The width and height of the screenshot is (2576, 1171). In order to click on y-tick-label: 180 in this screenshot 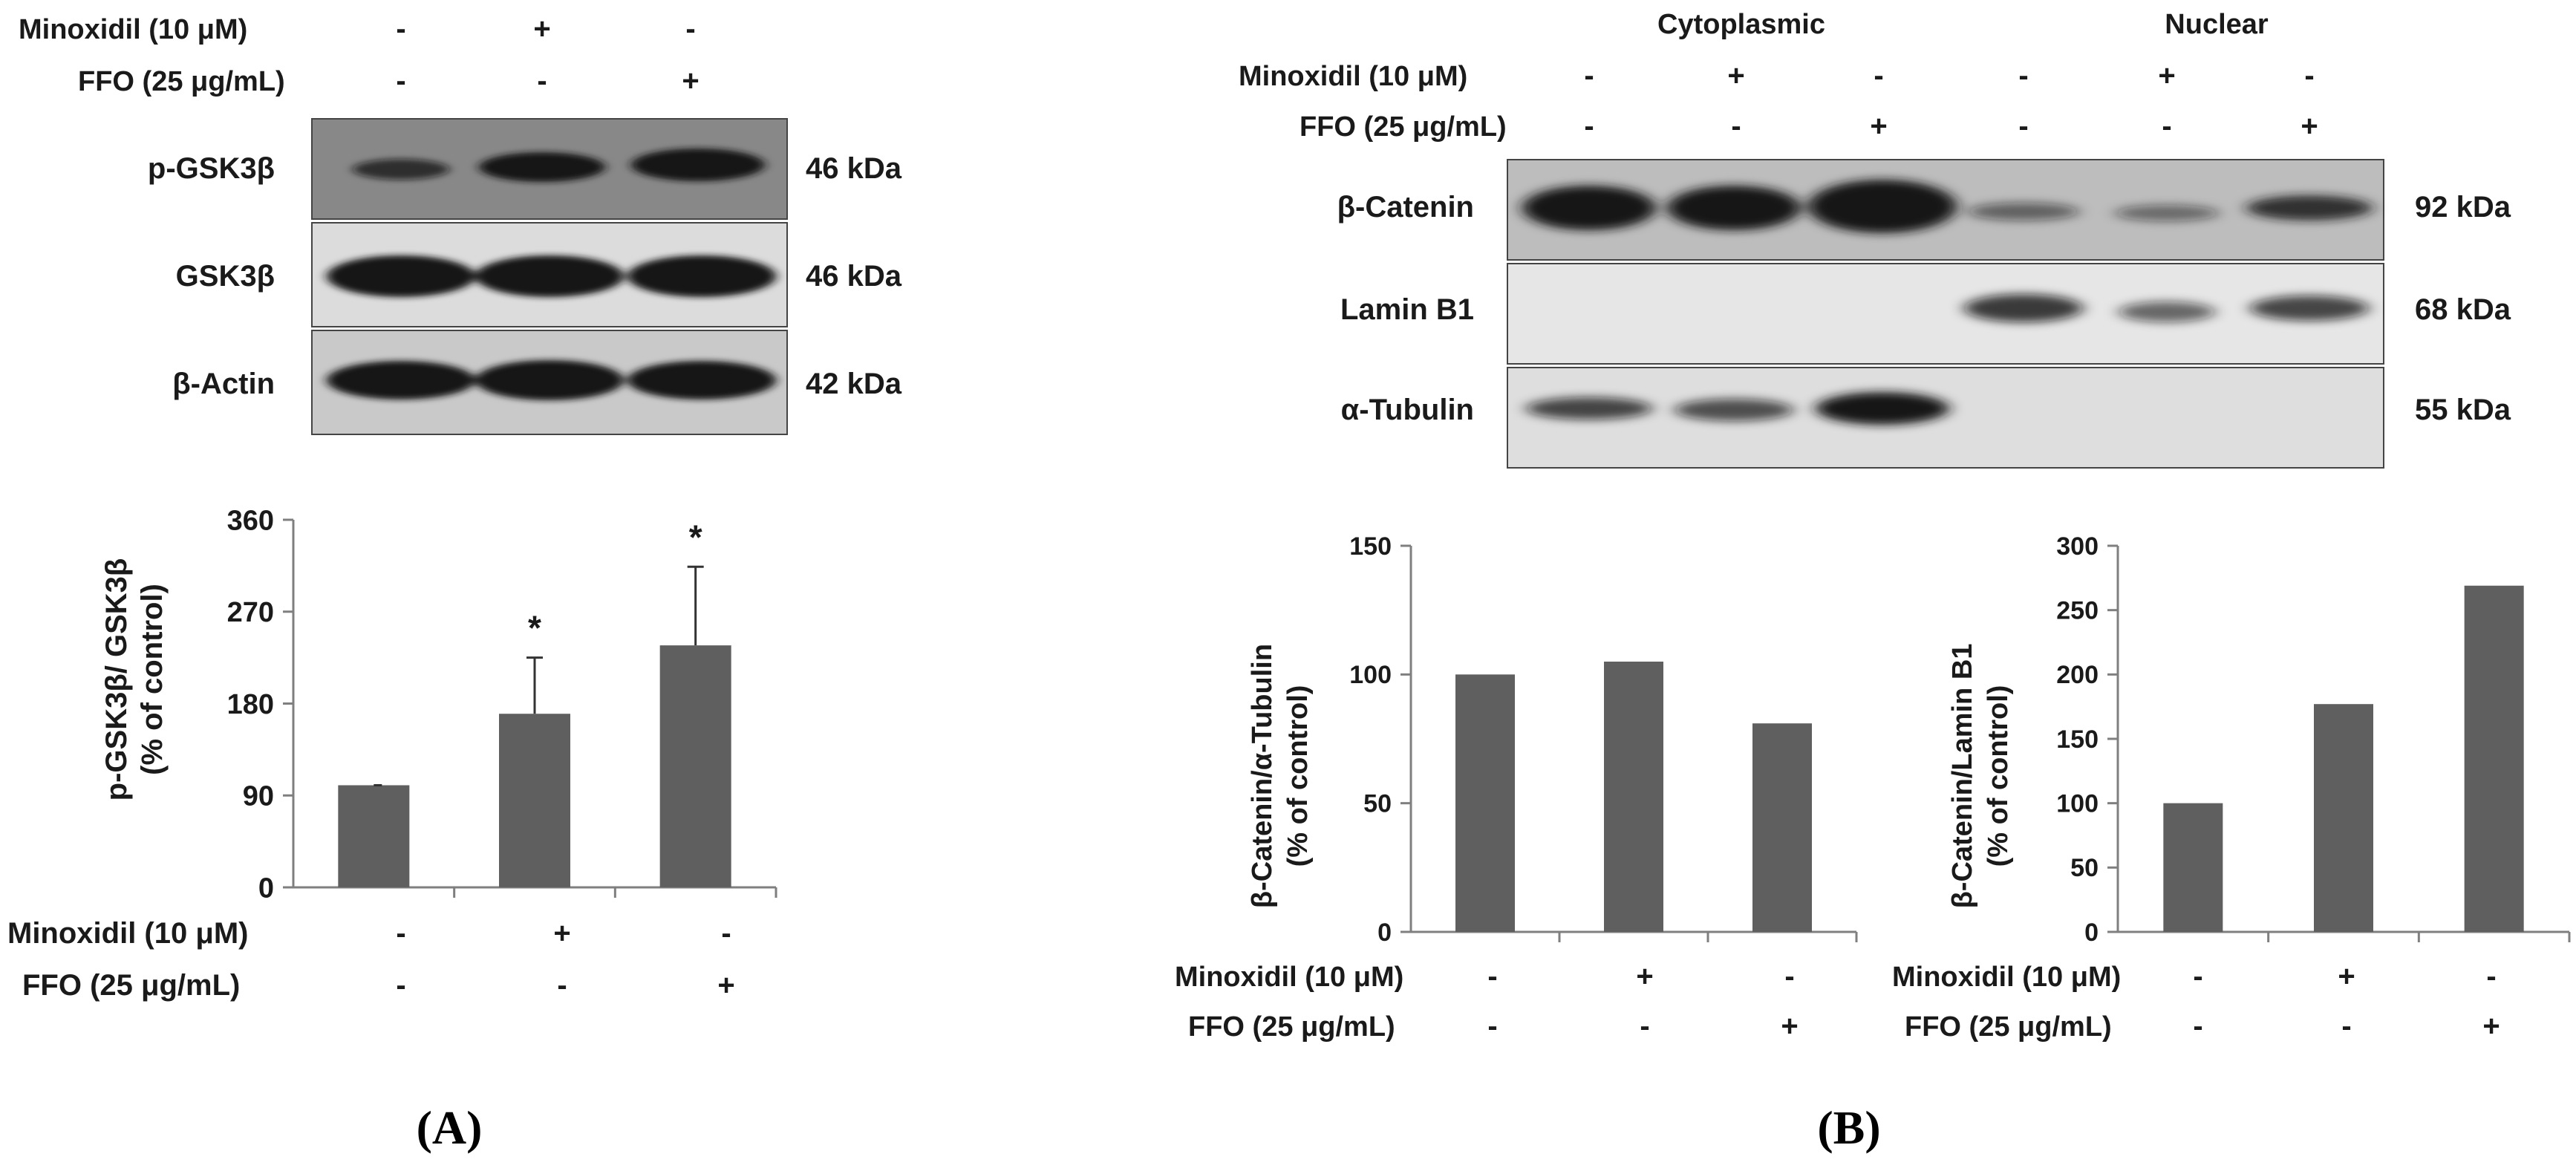, I will do `click(250, 704)`.